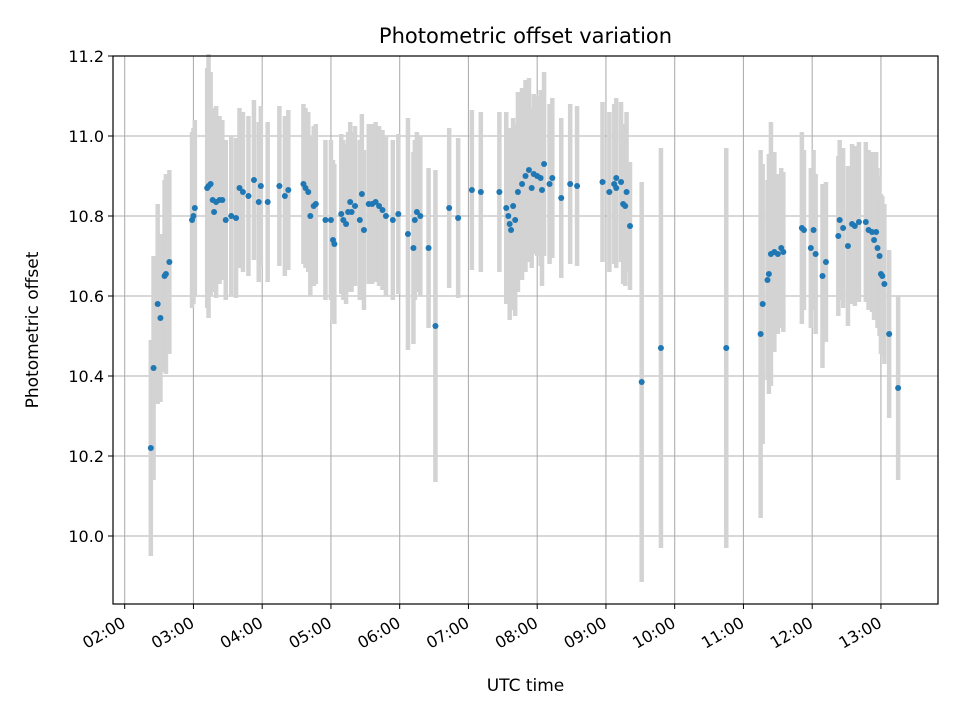 The height and width of the screenshot is (720, 960). Describe the element at coordinates (86, 456) in the screenshot. I see `y-tick-label: 10.2` at that location.